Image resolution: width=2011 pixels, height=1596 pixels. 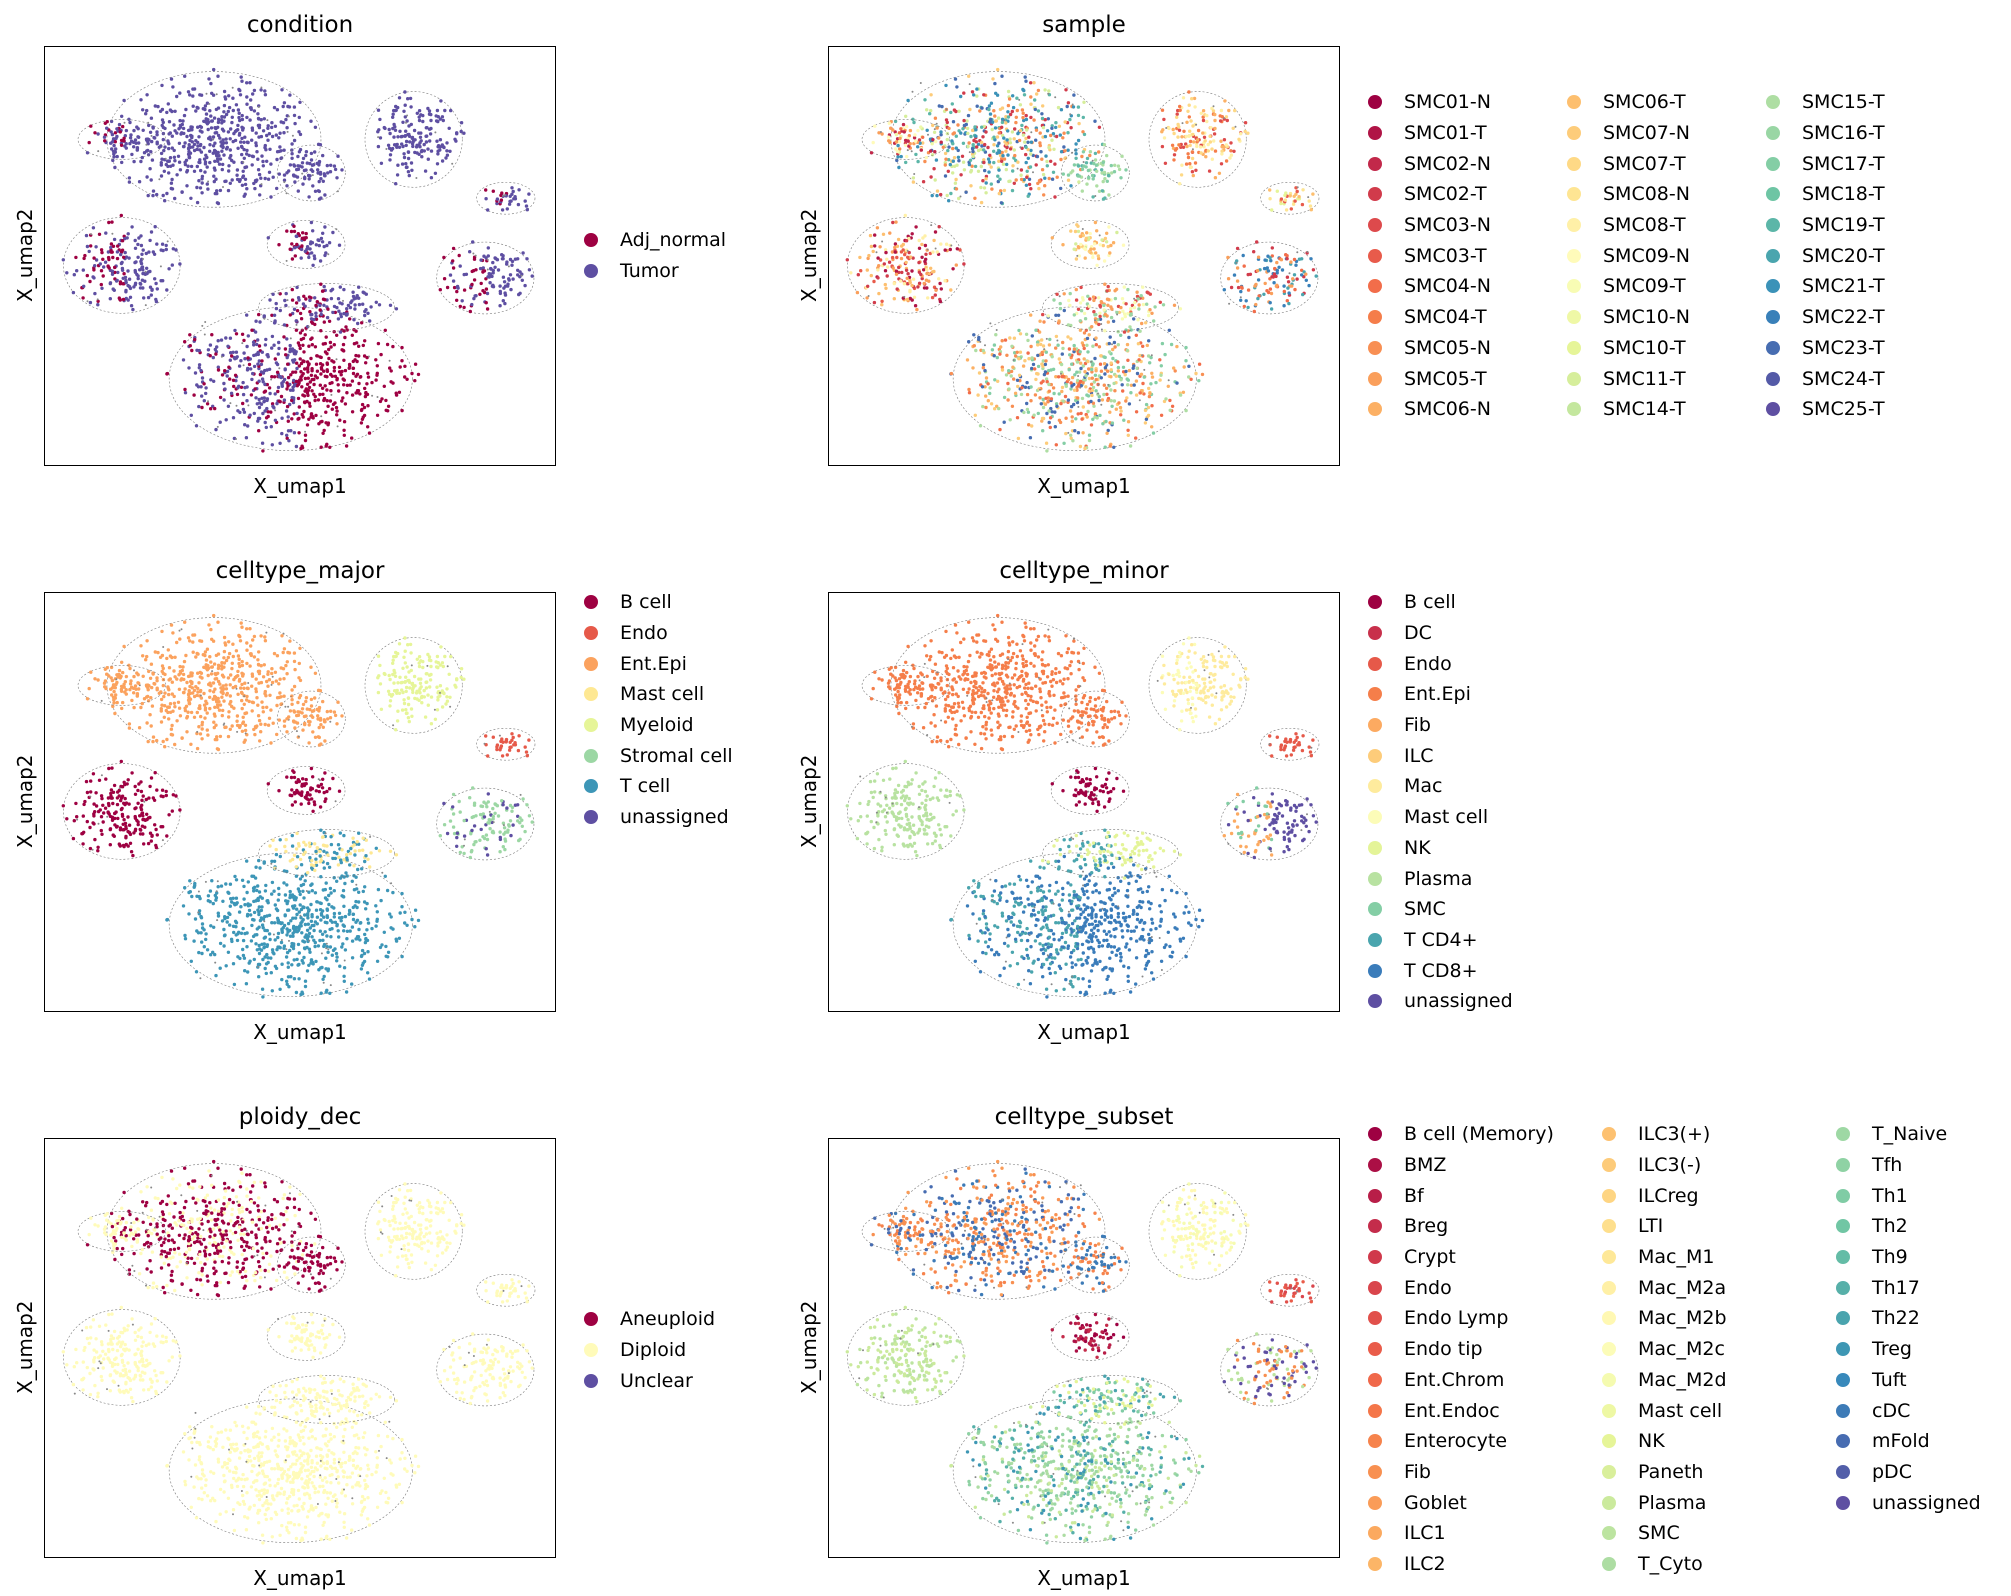 What do you see at coordinates (1455, 409) in the screenshot?
I see `legend-item: SMC06-N` at bounding box center [1455, 409].